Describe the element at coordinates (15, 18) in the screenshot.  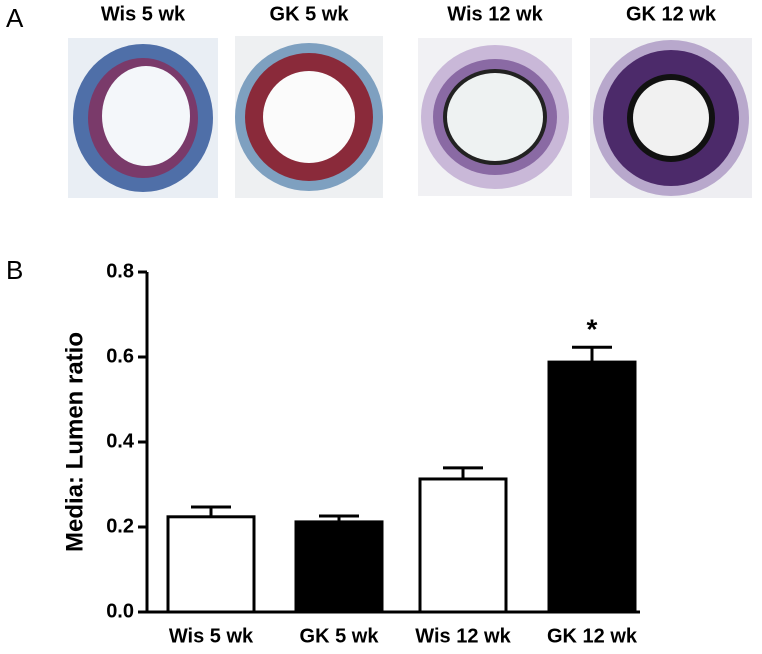
I see `panel-label: A` at that location.